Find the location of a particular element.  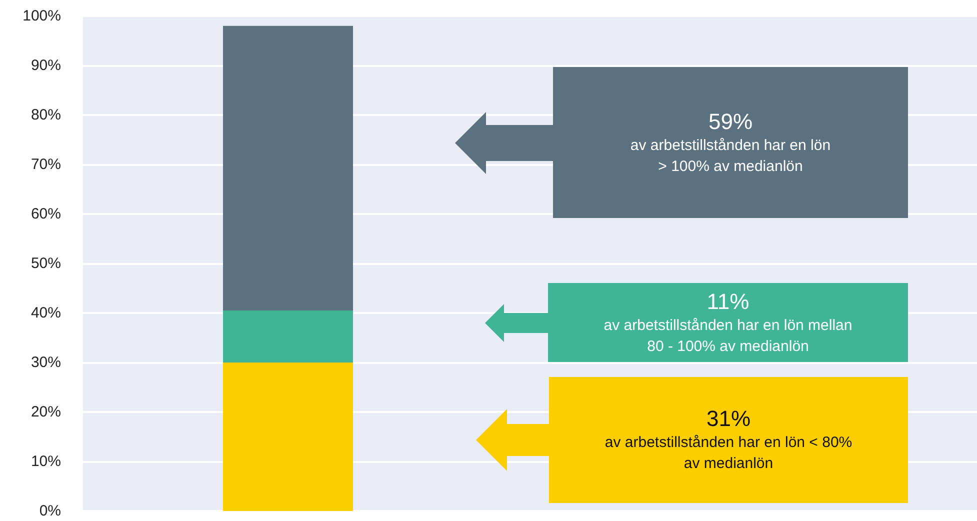

y-tick-label: 0% is located at coordinates (50, 511).